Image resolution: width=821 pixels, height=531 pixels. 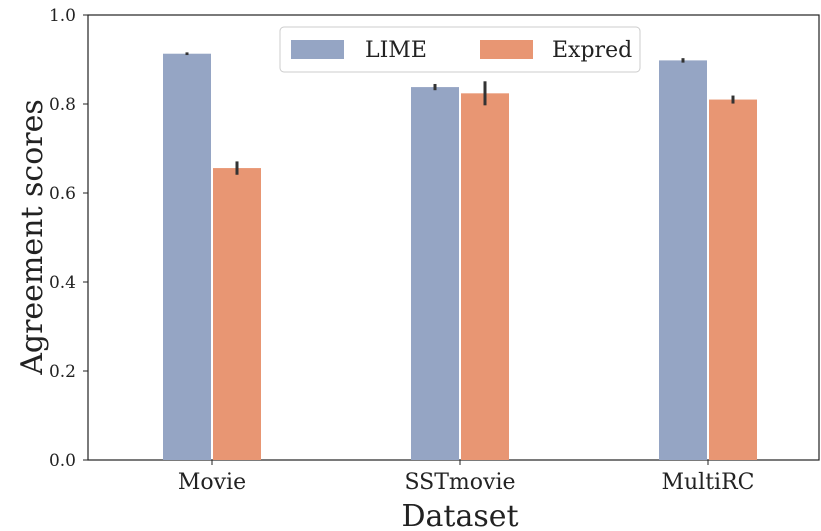 I want to click on bar-expred-multirc, so click(x=733, y=280).